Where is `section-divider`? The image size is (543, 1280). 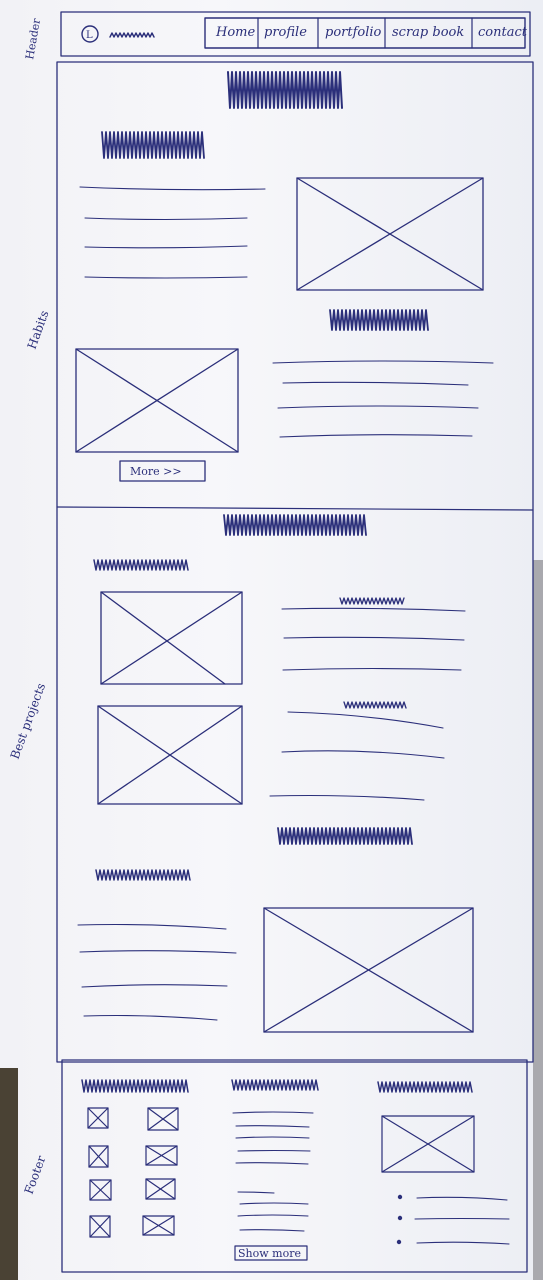 section-divider is located at coordinates (295, 508).